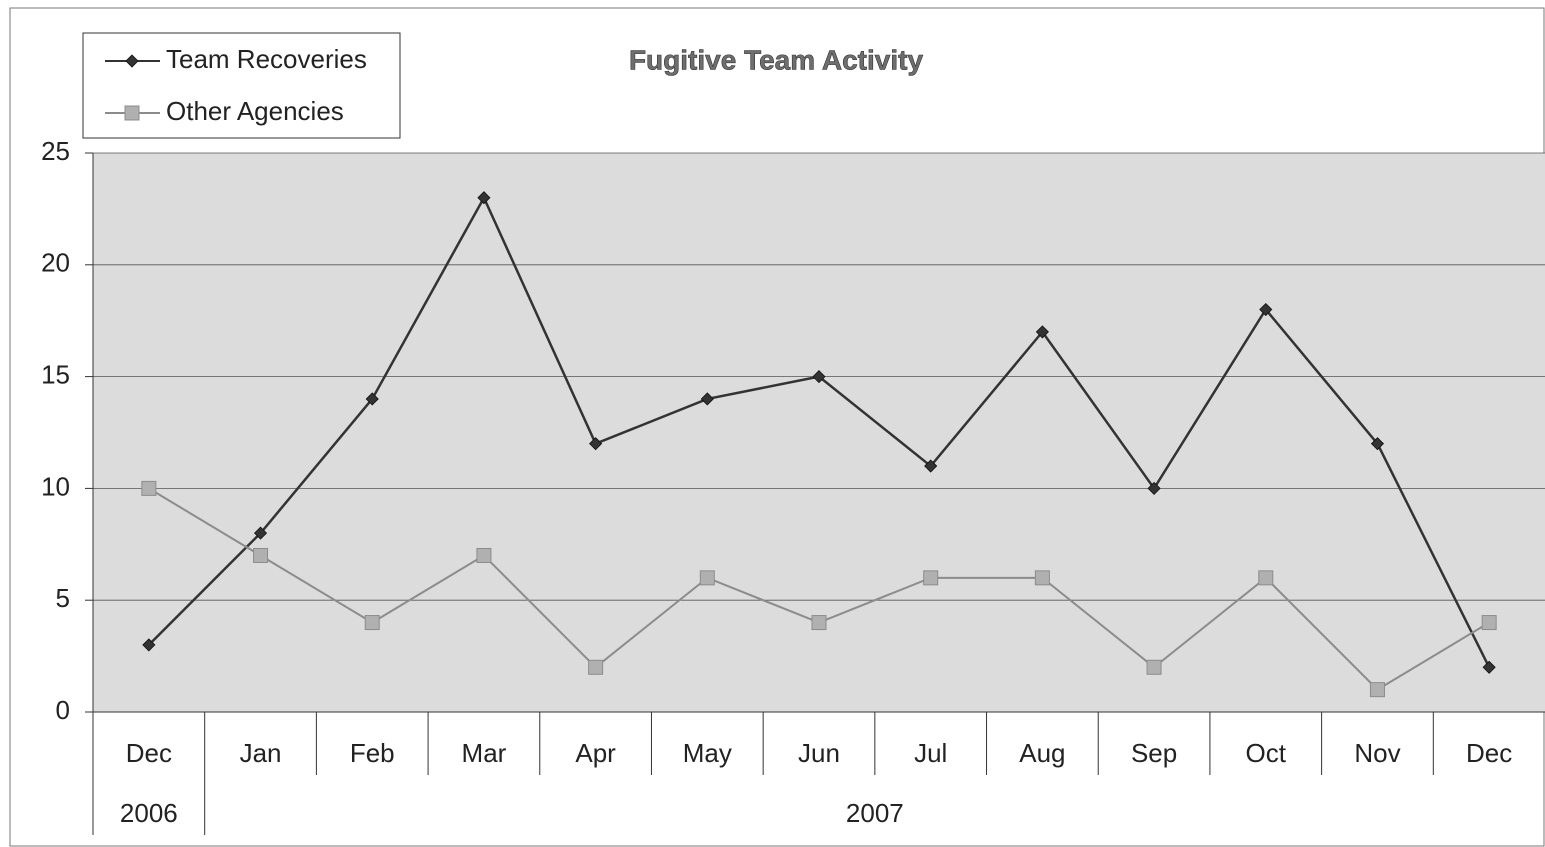 The image size is (1545, 847). I want to click on legend-label: Other Agencies, so click(255, 111).